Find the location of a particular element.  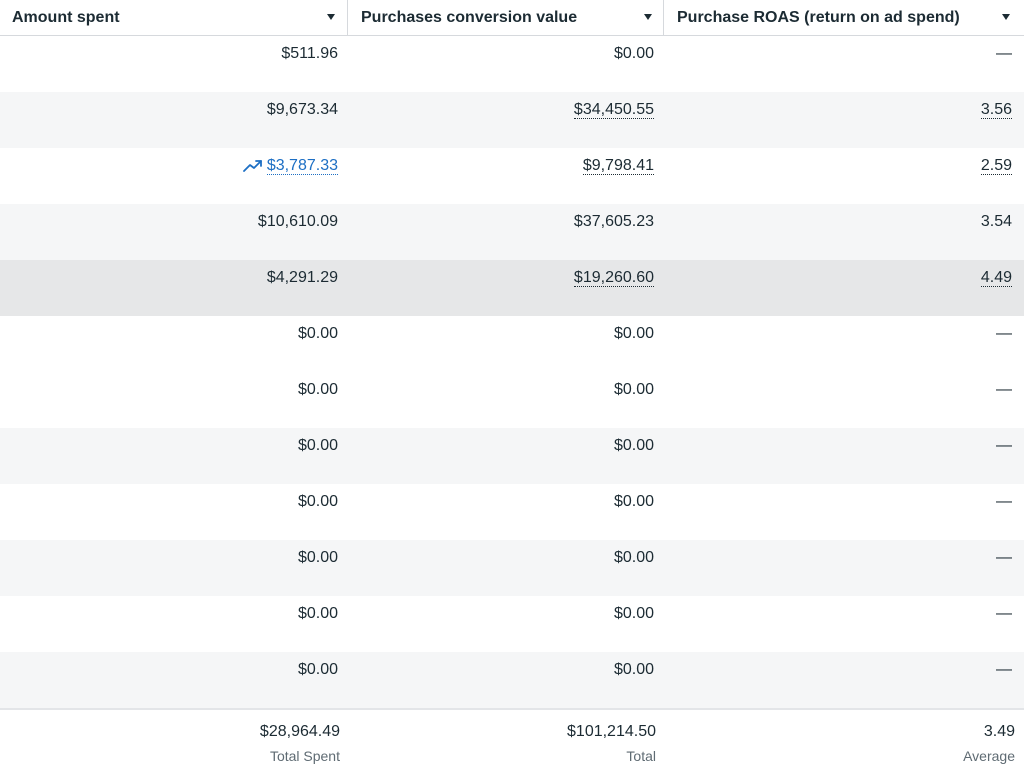

amount-spent-link-text: $3,787.33 is located at coordinates (302, 166).